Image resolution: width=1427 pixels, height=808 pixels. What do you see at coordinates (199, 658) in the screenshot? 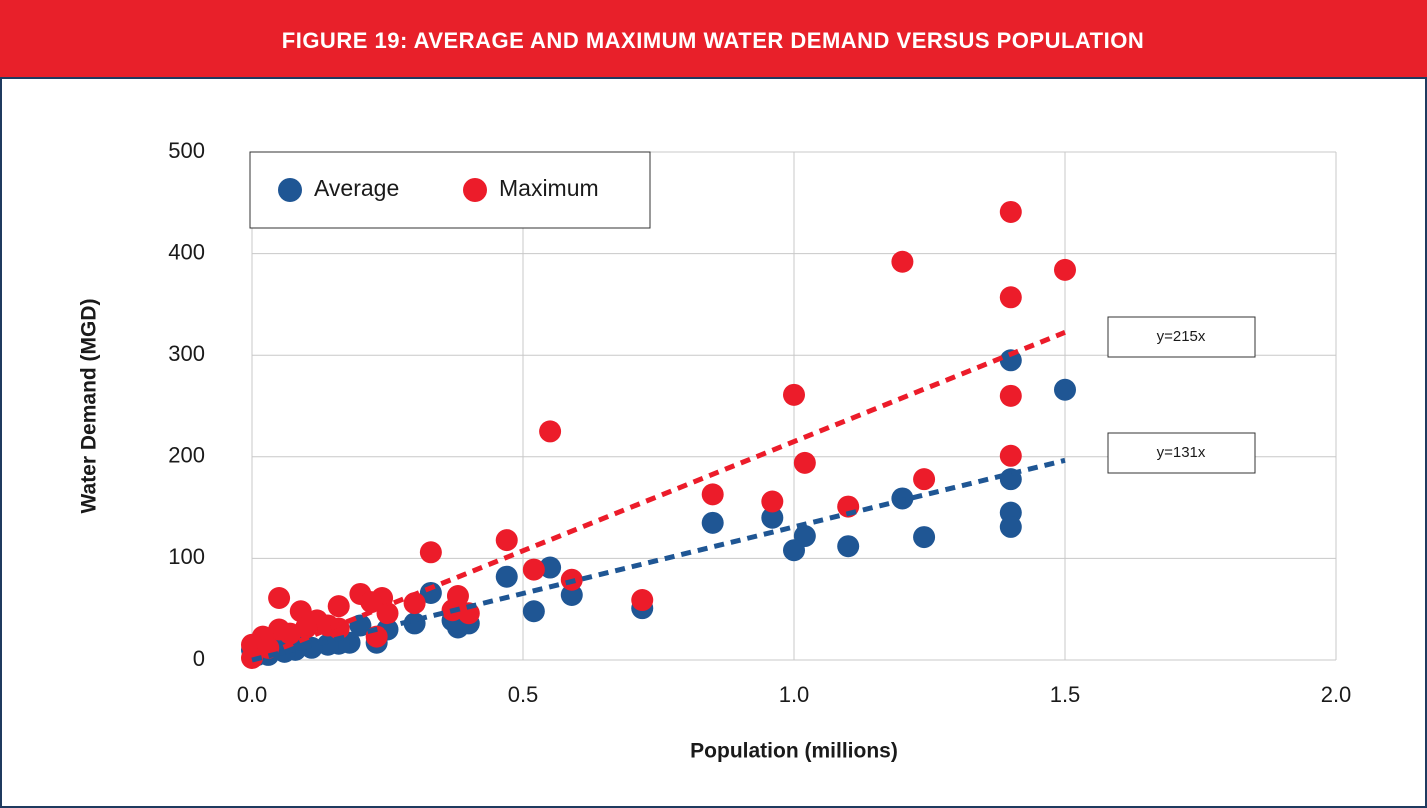
I see `y-tick-label: 0` at bounding box center [199, 658].